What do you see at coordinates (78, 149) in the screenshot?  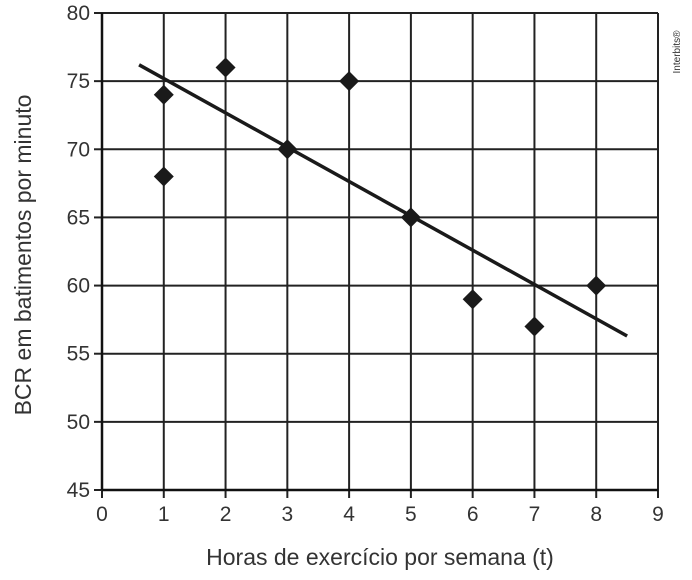 I see `y-tick-label: 70` at bounding box center [78, 149].